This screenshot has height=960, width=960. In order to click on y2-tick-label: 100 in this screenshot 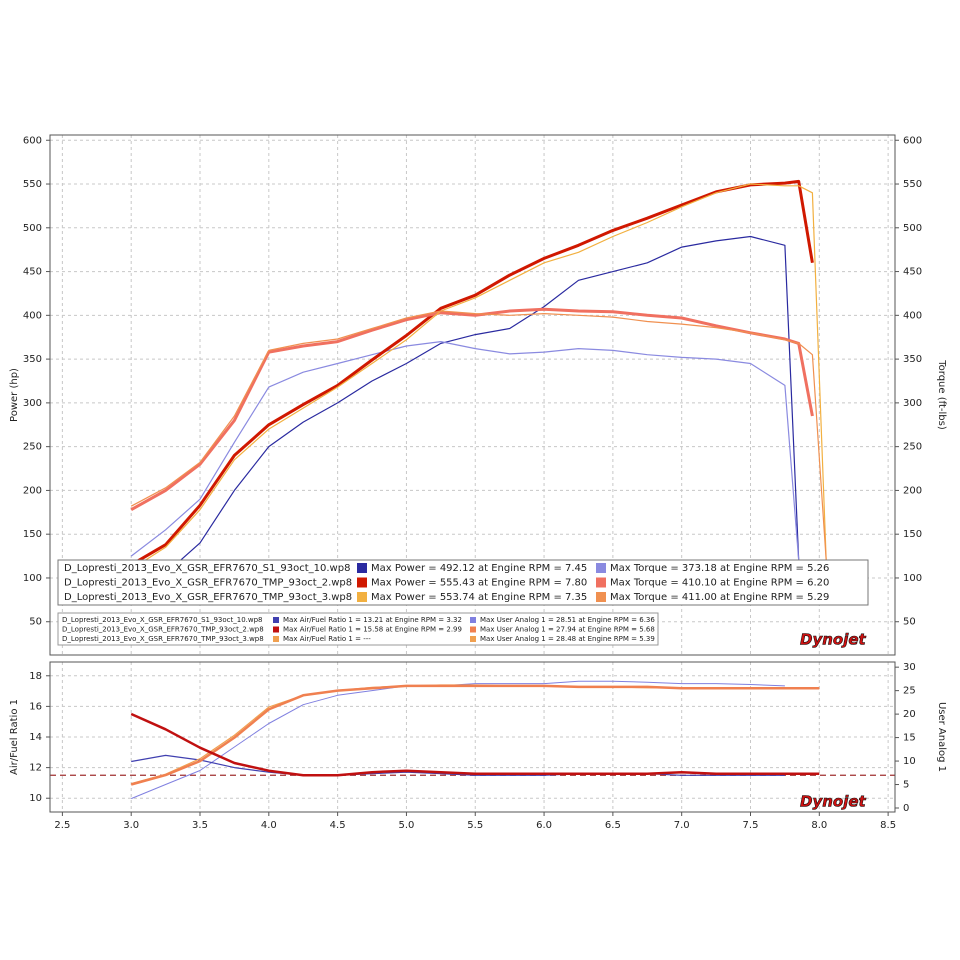, I will do `click(912, 578)`.